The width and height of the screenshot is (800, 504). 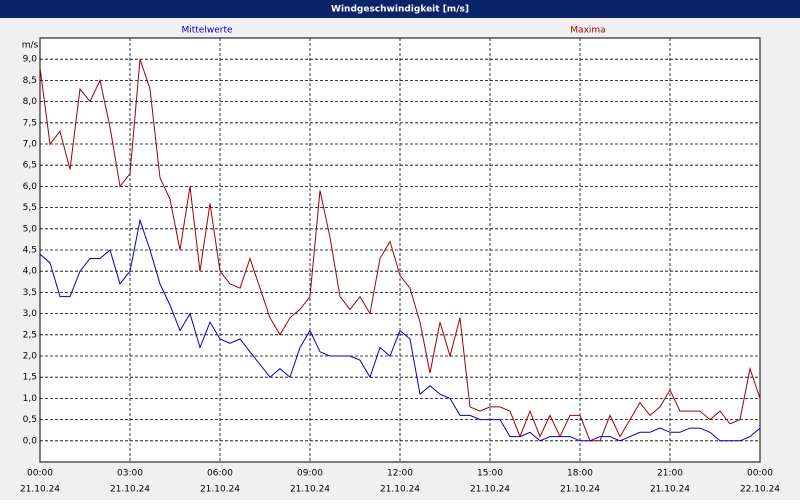 What do you see at coordinates (30, 123) in the screenshot?
I see `y-tick-label: 7,5` at bounding box center [30, 123].